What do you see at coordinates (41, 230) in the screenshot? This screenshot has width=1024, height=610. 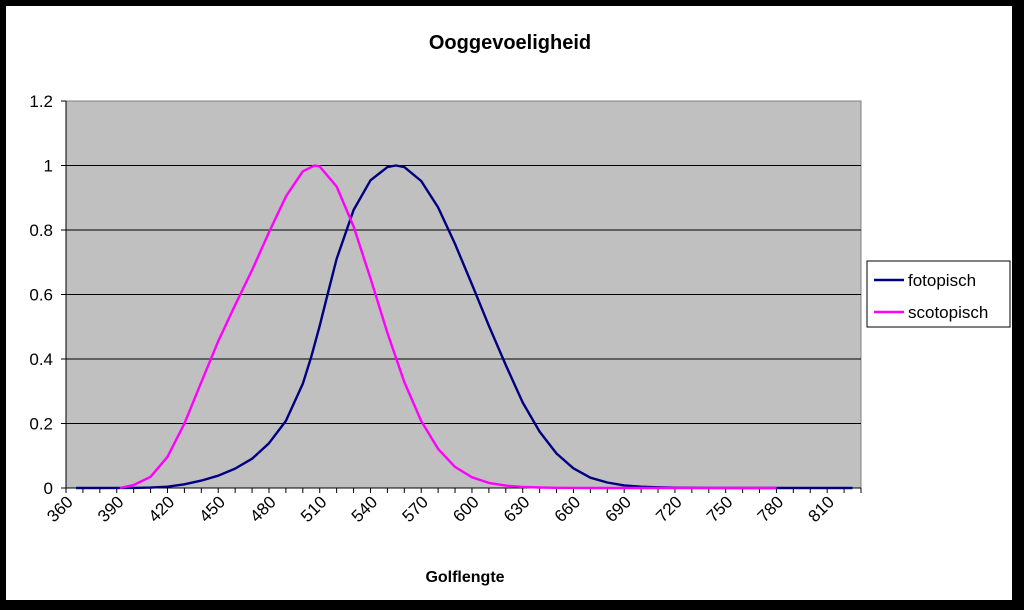 I see `y-tick-label: 0.8` at bounding box center [41, 230].